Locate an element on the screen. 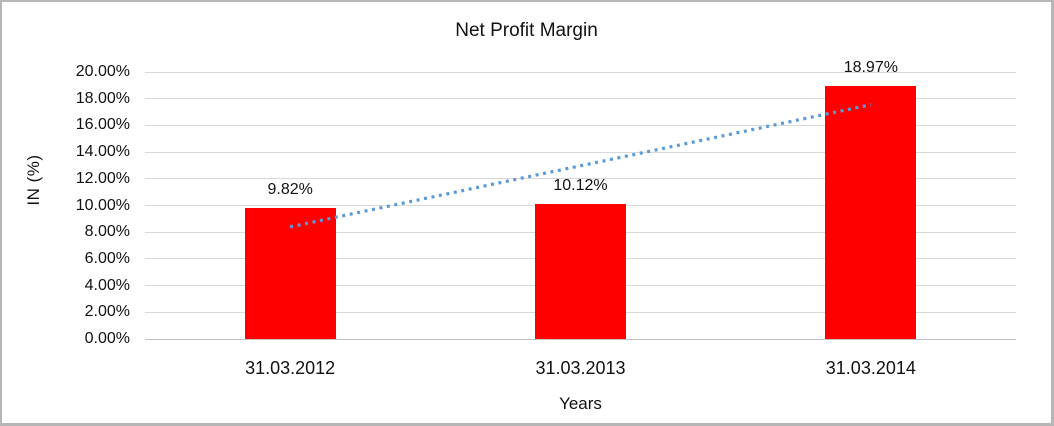  x-tick-label: 31.03.2012 is located at coordinates (290, 368).